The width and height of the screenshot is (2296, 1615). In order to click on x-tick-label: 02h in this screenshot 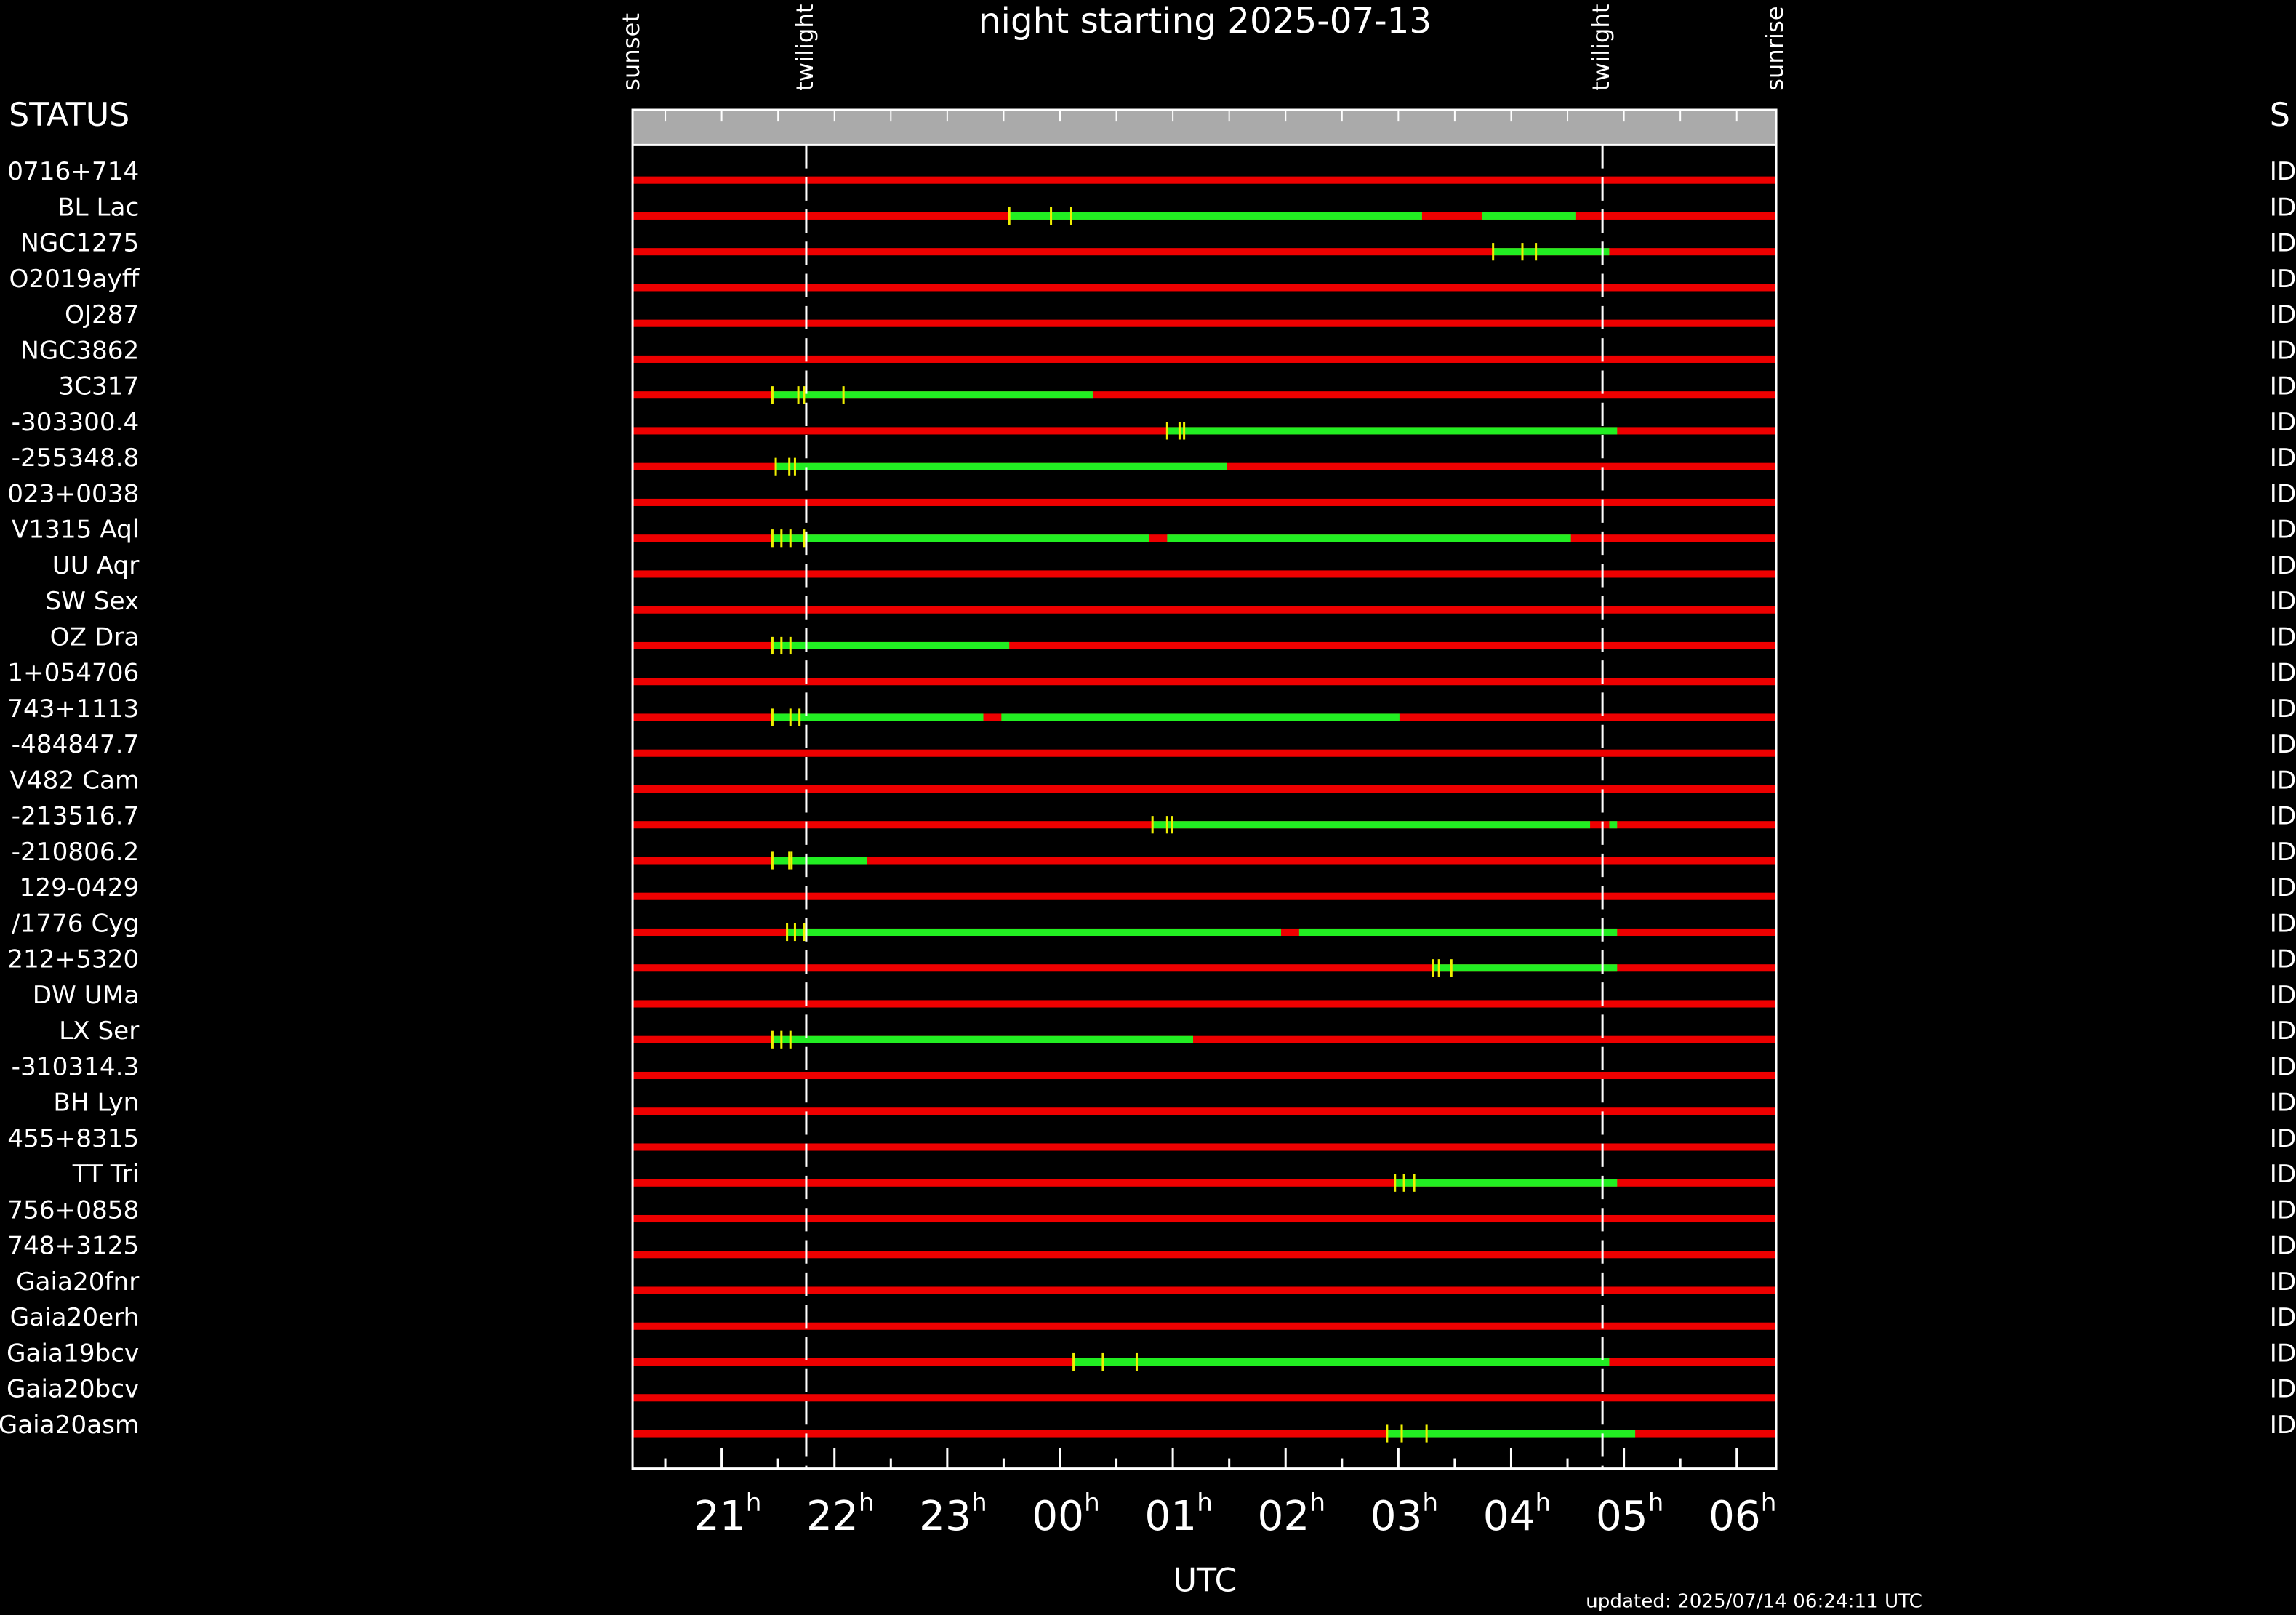, I will do `click(1291, 1513)`.